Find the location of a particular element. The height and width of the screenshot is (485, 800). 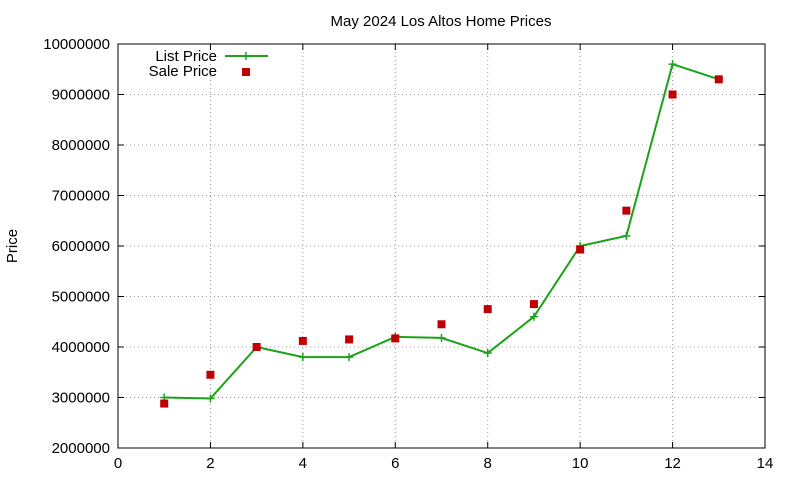

x-tick-label: 12 is located at coordinates (672, 463).